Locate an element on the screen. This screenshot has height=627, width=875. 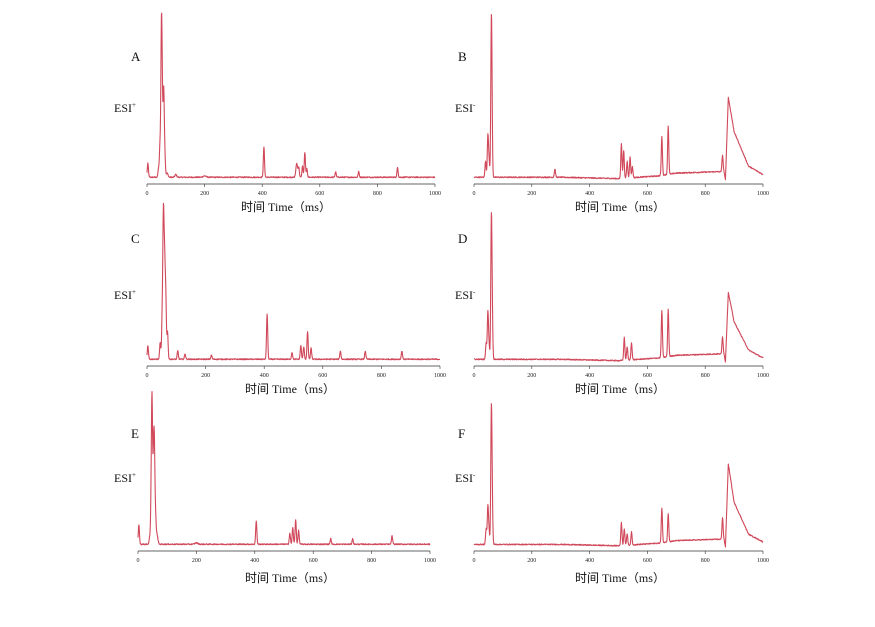
series-line-b is located at coordinates (618, 97).